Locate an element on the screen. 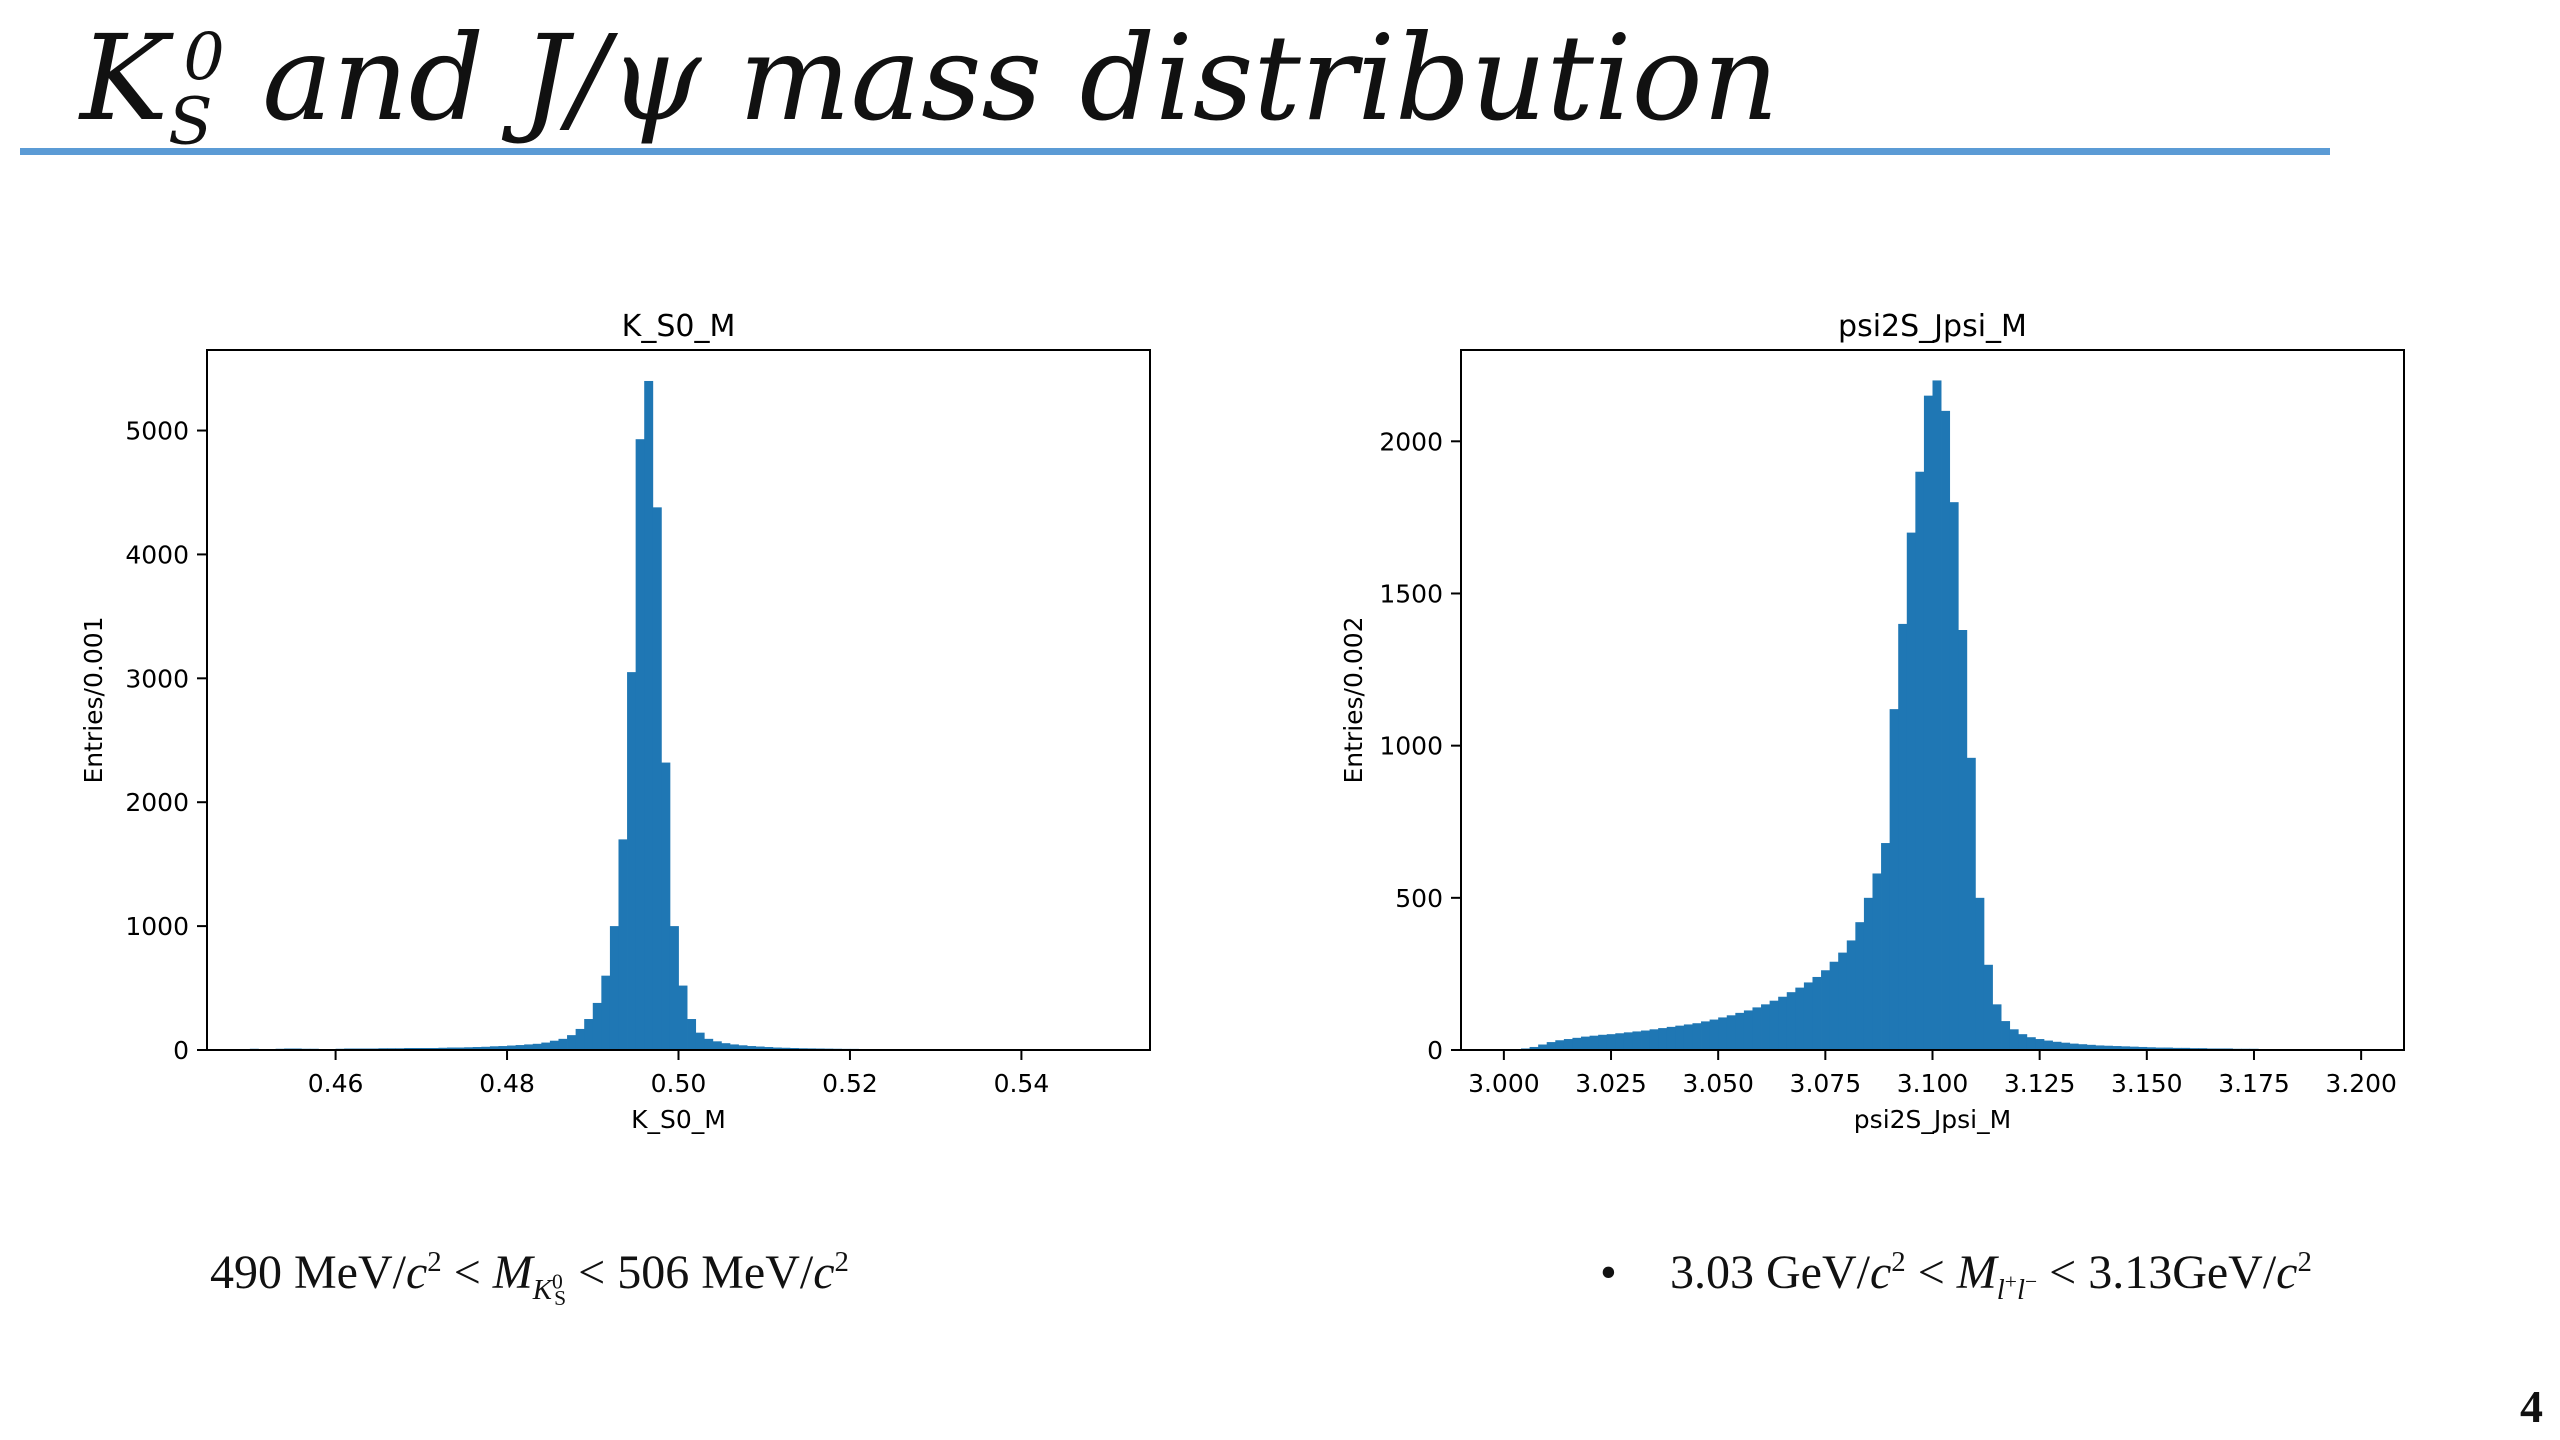 The image size is (2560, 1440). x-tick-label: 0.48 is located at coordinates (507, 1083).